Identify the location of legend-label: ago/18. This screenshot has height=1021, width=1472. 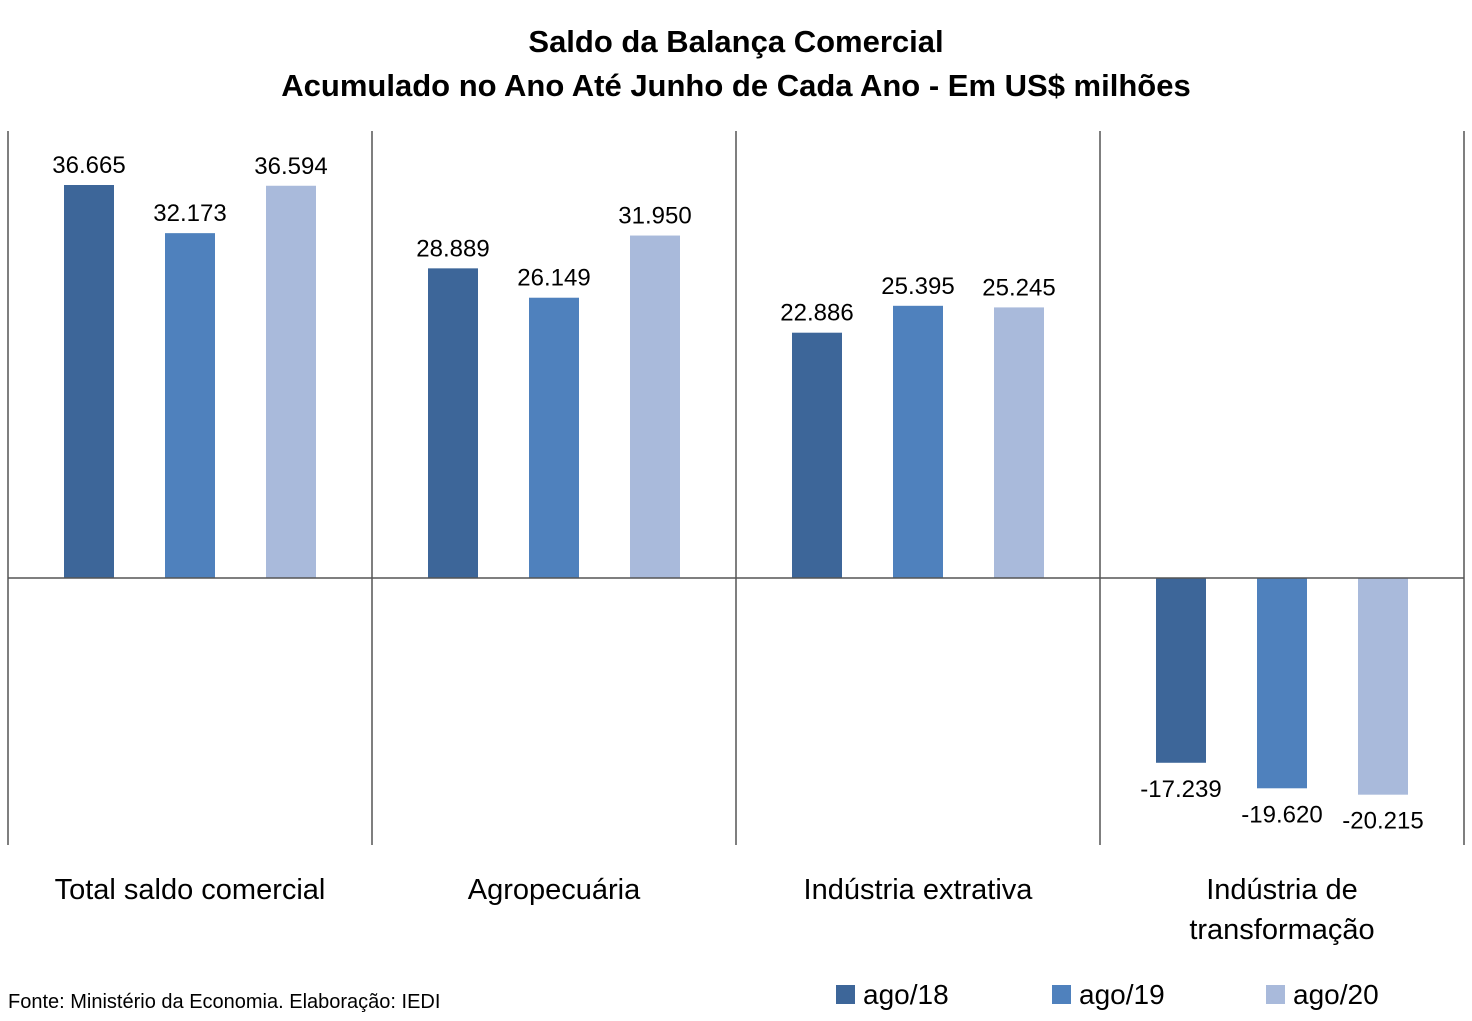
(906, 994).